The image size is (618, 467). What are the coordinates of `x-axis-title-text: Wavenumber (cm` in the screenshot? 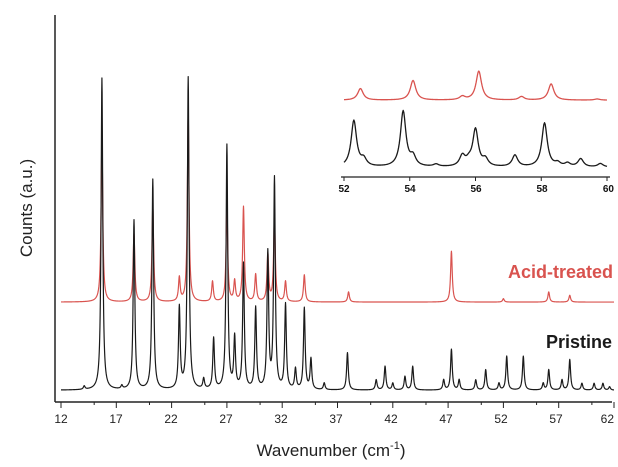 It's located at (324, 450).